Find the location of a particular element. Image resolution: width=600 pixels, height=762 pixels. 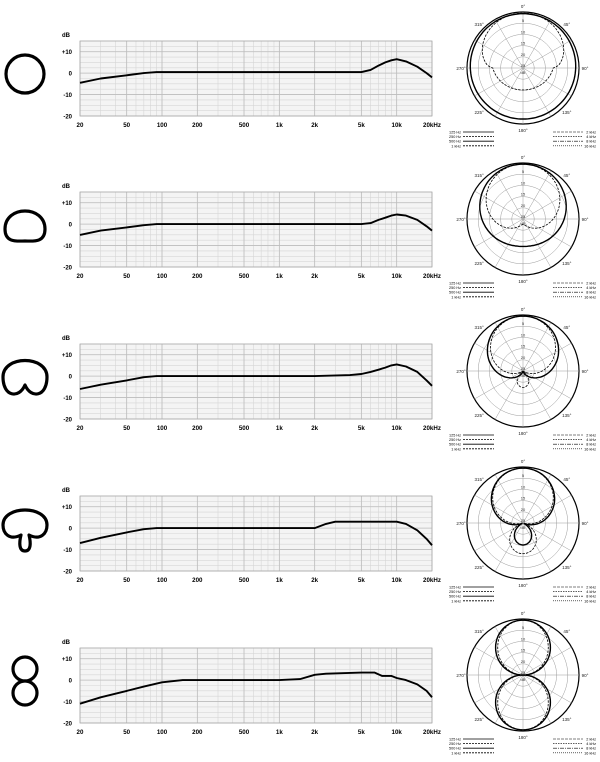

polar-legend-label-left: 1 kHz is located at coordinates (456, 297).